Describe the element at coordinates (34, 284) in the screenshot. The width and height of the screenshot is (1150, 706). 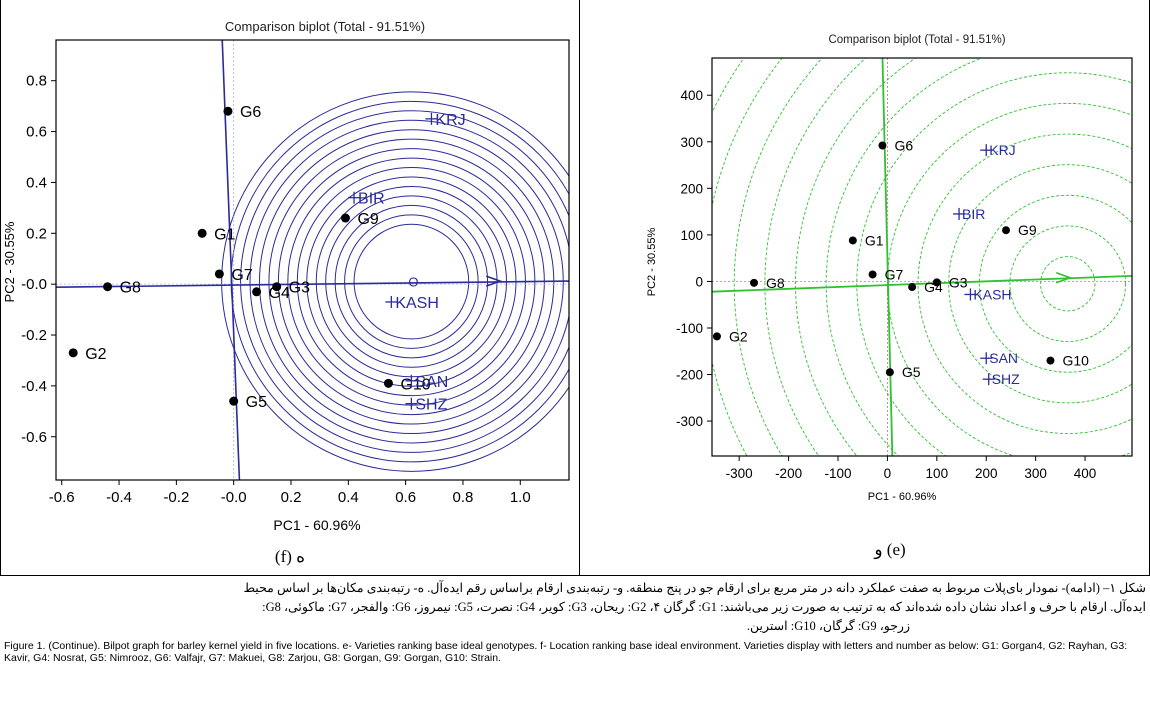
I see `y-tick-label: -0.0` at that location.